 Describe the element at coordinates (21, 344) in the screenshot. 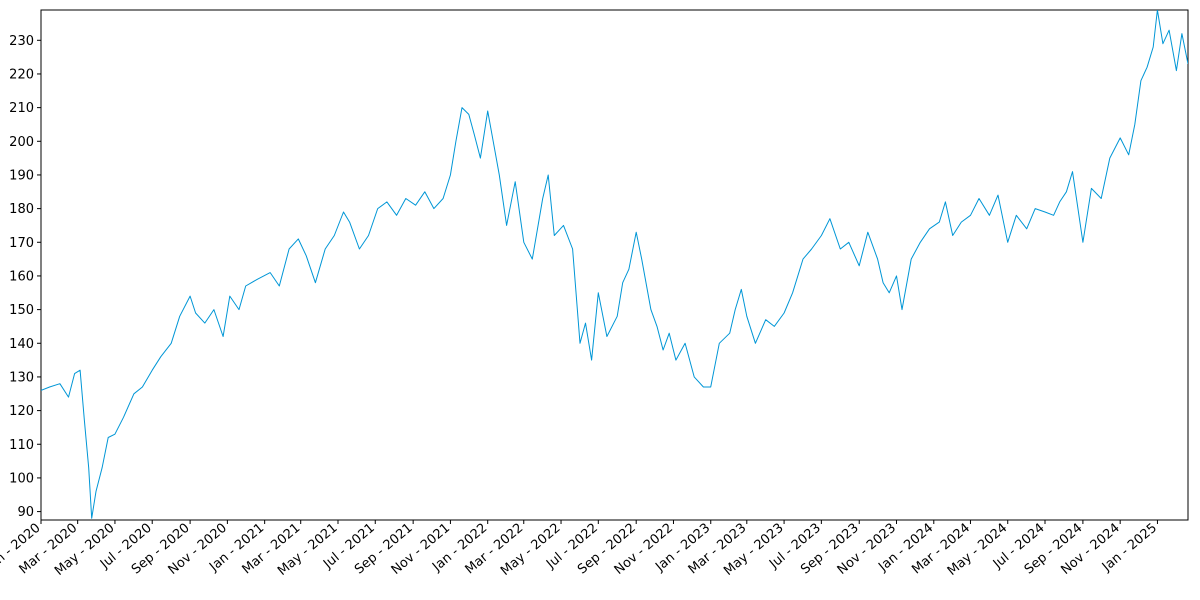

I see `y-tick-label: 140` at that location.